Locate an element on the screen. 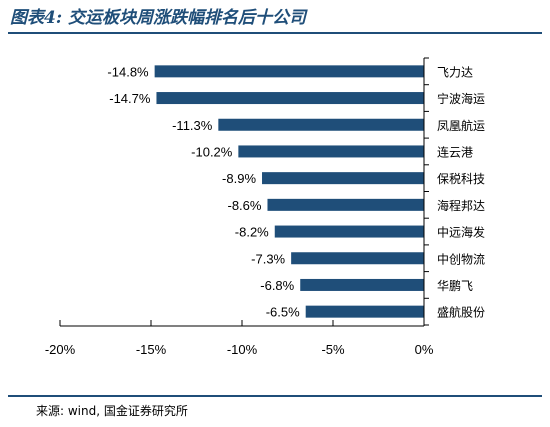  category-label-6: 海程邦达 is located at coordinates (461, 205).